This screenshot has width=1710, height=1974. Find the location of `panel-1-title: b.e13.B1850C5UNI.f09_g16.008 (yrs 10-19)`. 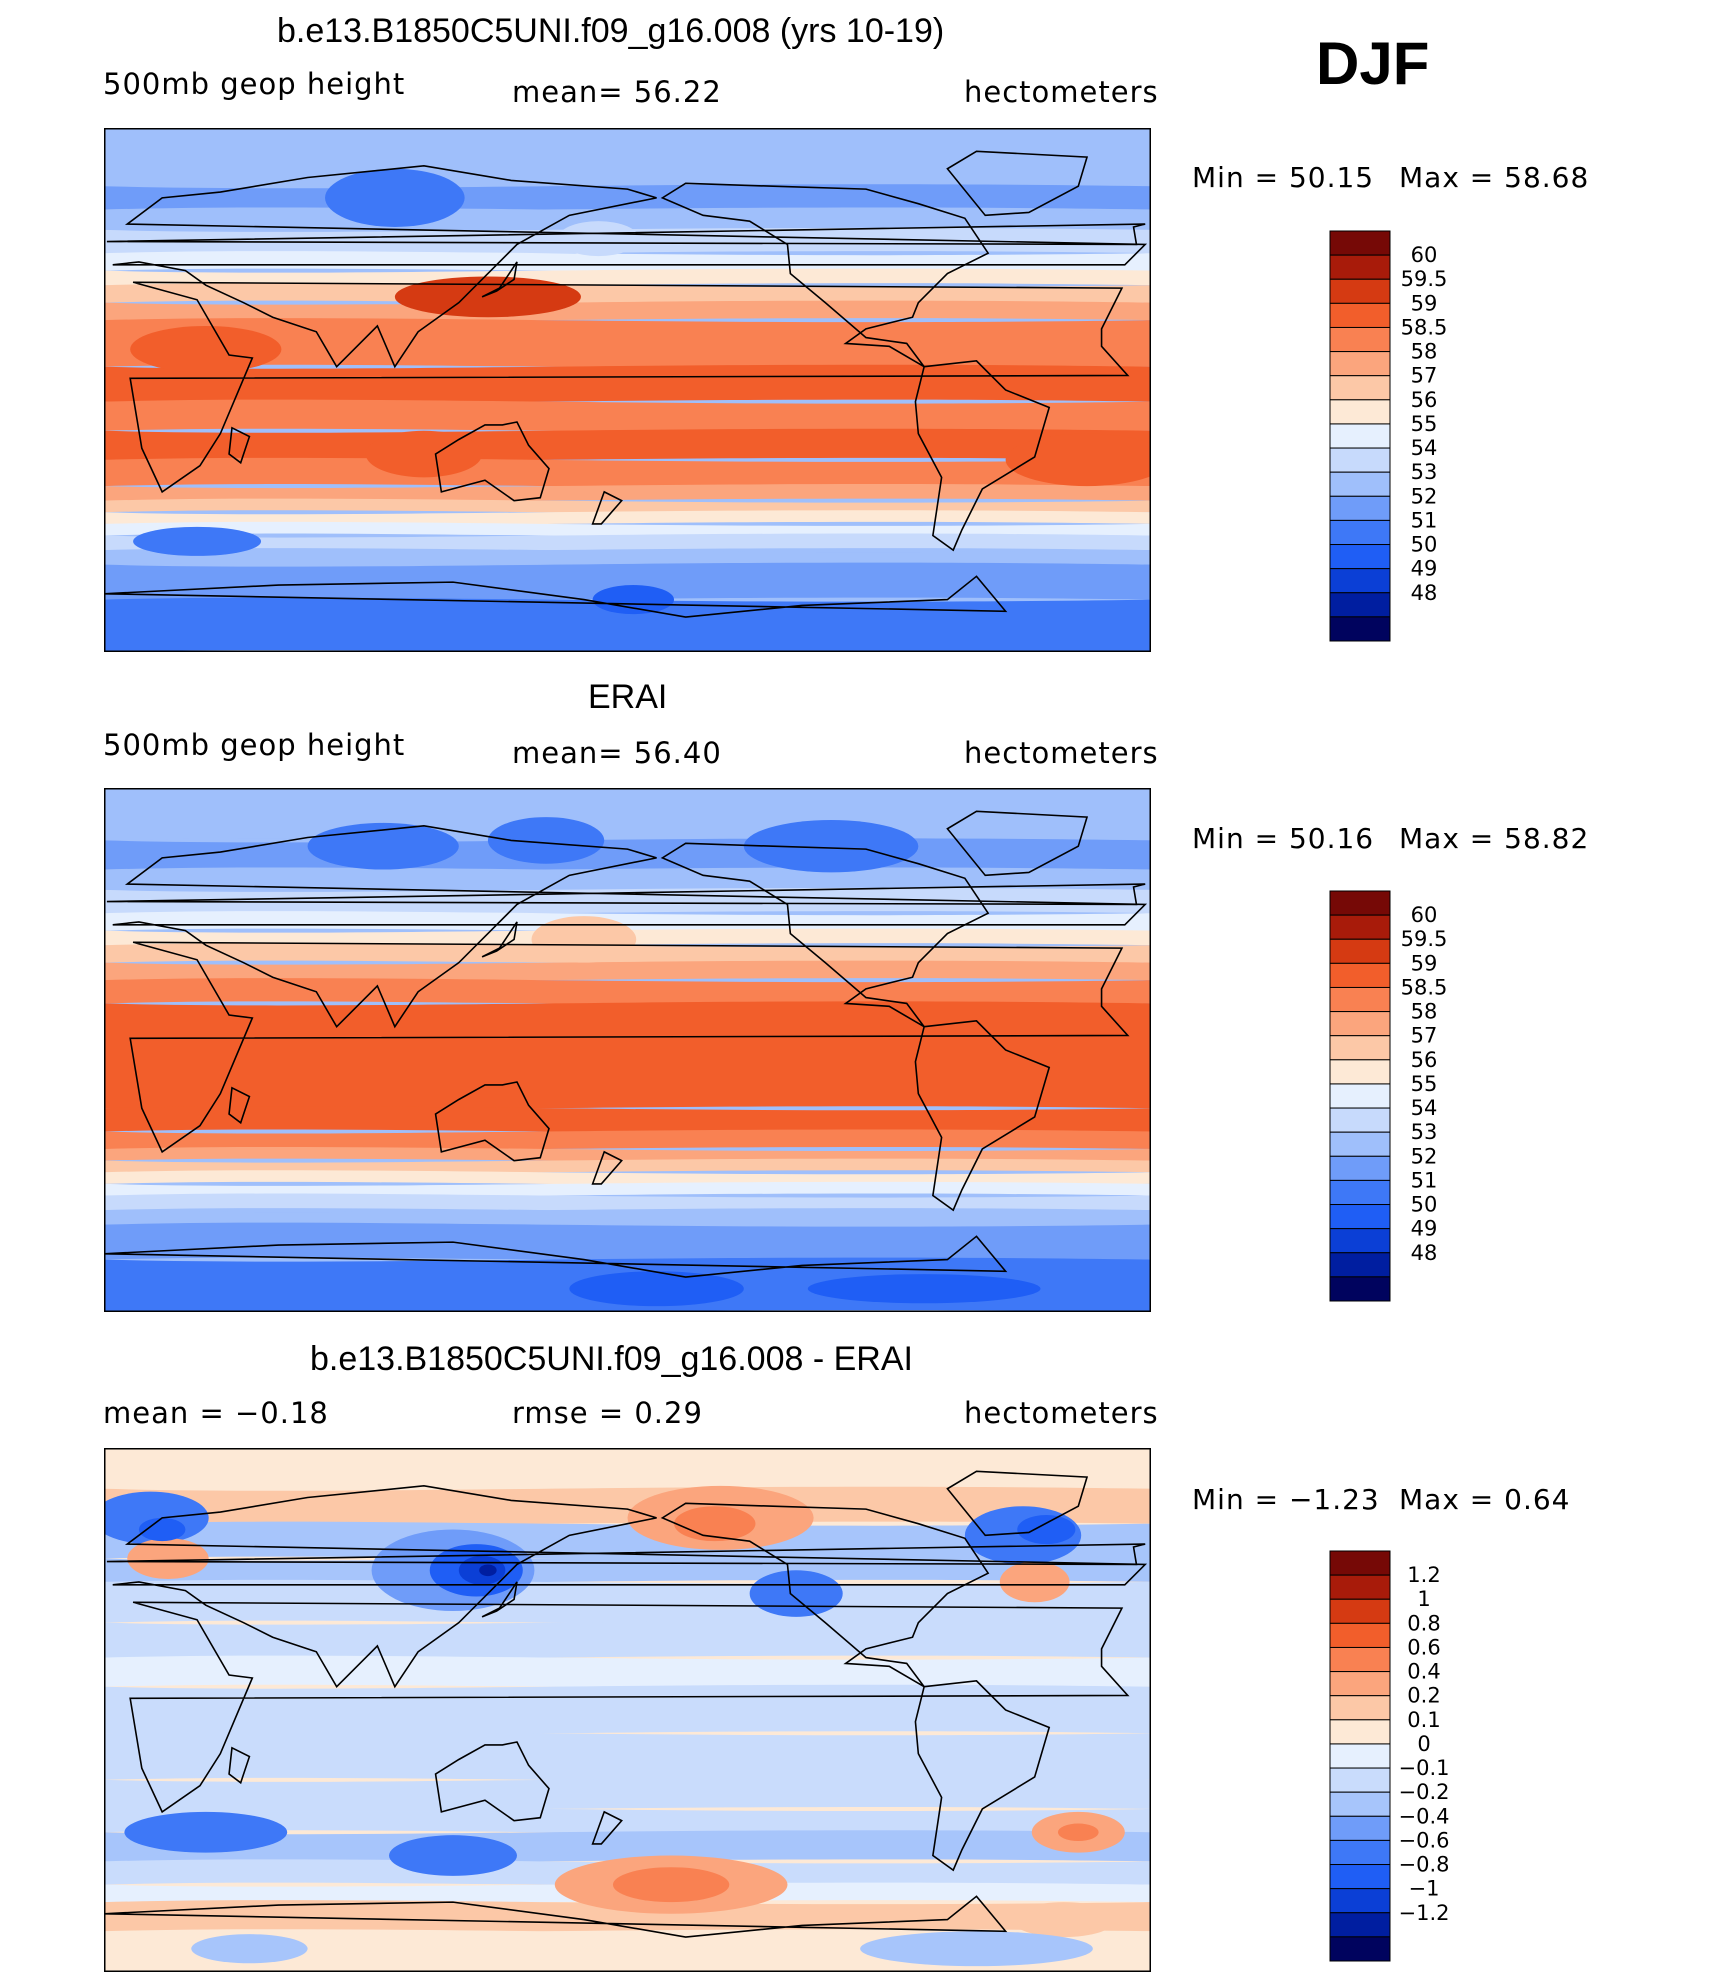

panel-1-title: b.e13.B1850C5UNI.f09_g16.008 (yrs 10-19) is located at coordinates (611, 31).